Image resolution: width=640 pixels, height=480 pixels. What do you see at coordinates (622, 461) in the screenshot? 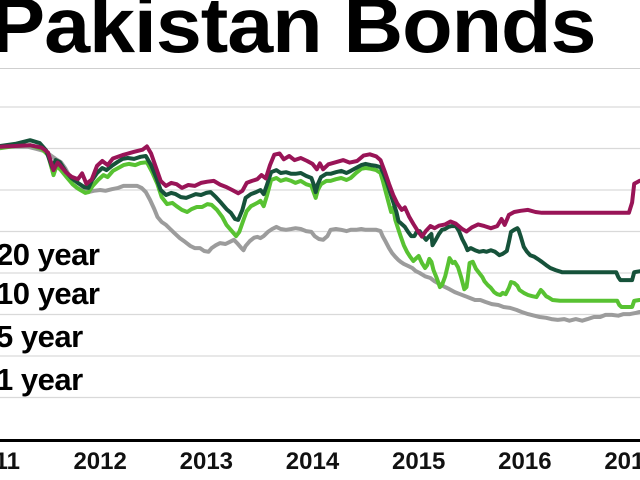
I see `x-axis-label-2017: 2017` at bounding box center [622, 461].